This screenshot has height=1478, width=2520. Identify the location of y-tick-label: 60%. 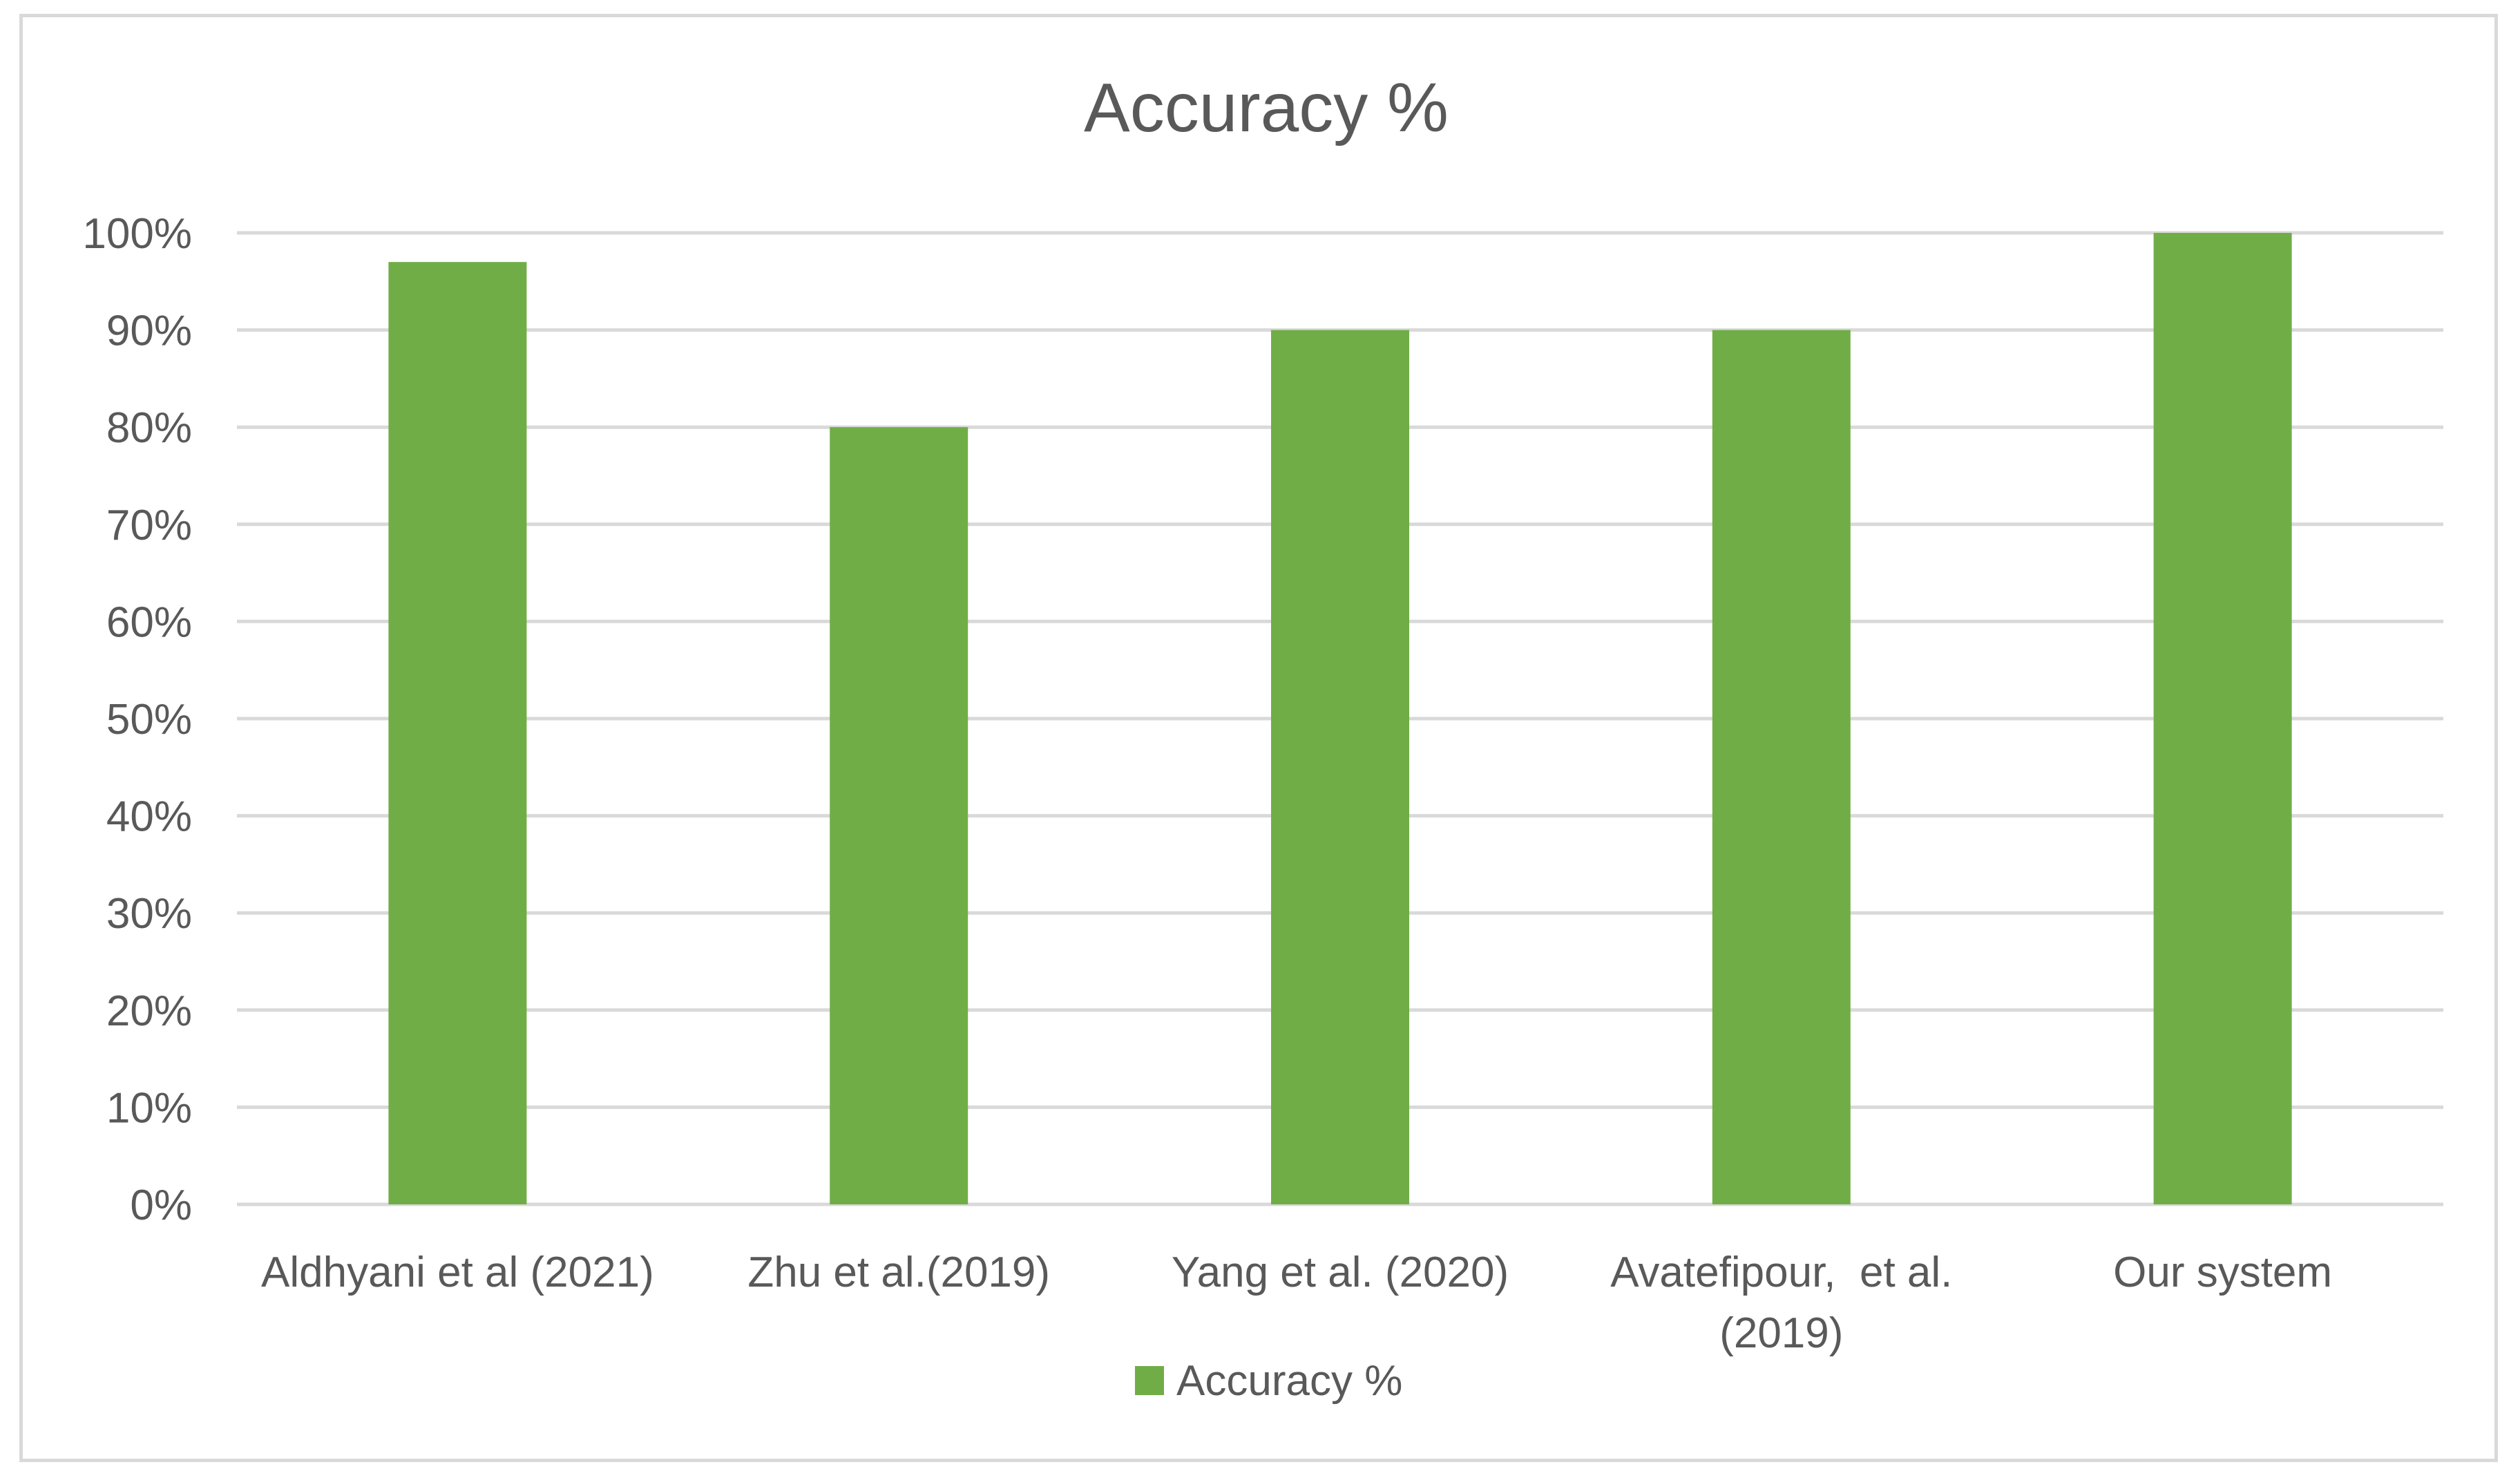
(149, 622).